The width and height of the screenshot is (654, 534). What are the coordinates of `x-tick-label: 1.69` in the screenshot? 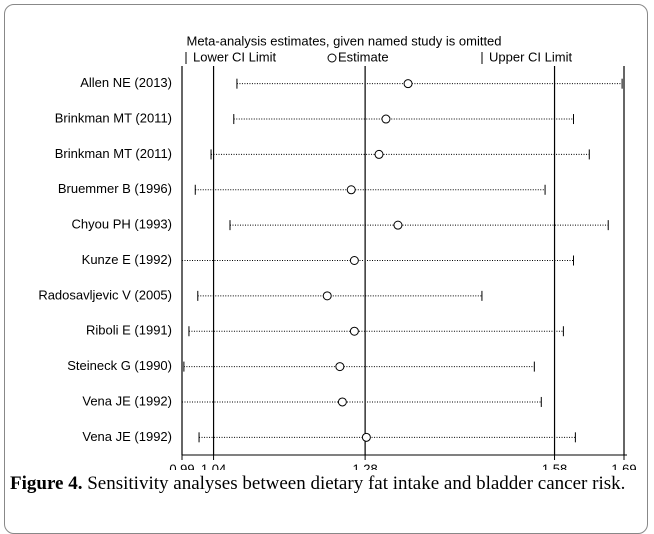 It's located at (623, 465).